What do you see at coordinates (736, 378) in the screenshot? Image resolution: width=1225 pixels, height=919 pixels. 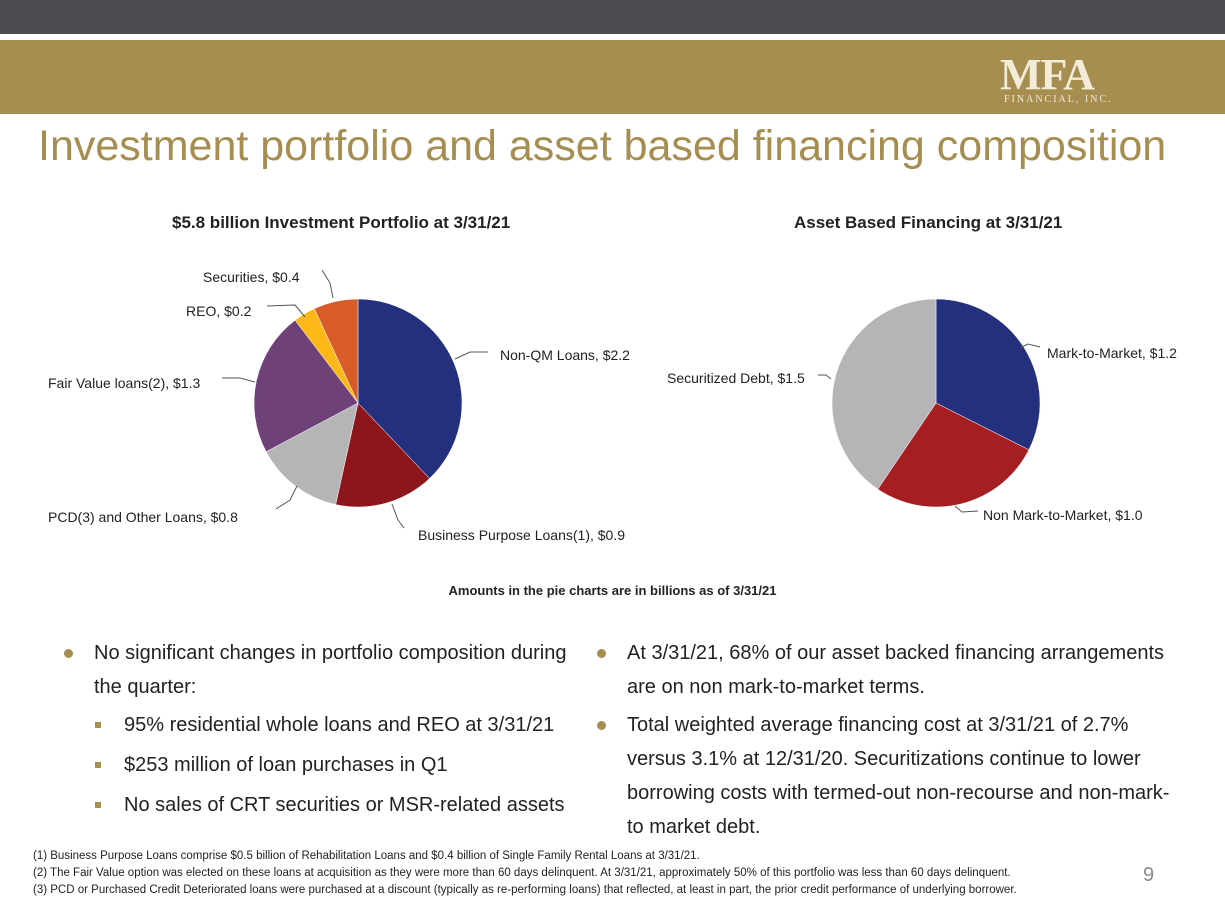 I see `slice-label-securitized-debt: Securitized Debt, $1.5` at bounding box center [736, 378].